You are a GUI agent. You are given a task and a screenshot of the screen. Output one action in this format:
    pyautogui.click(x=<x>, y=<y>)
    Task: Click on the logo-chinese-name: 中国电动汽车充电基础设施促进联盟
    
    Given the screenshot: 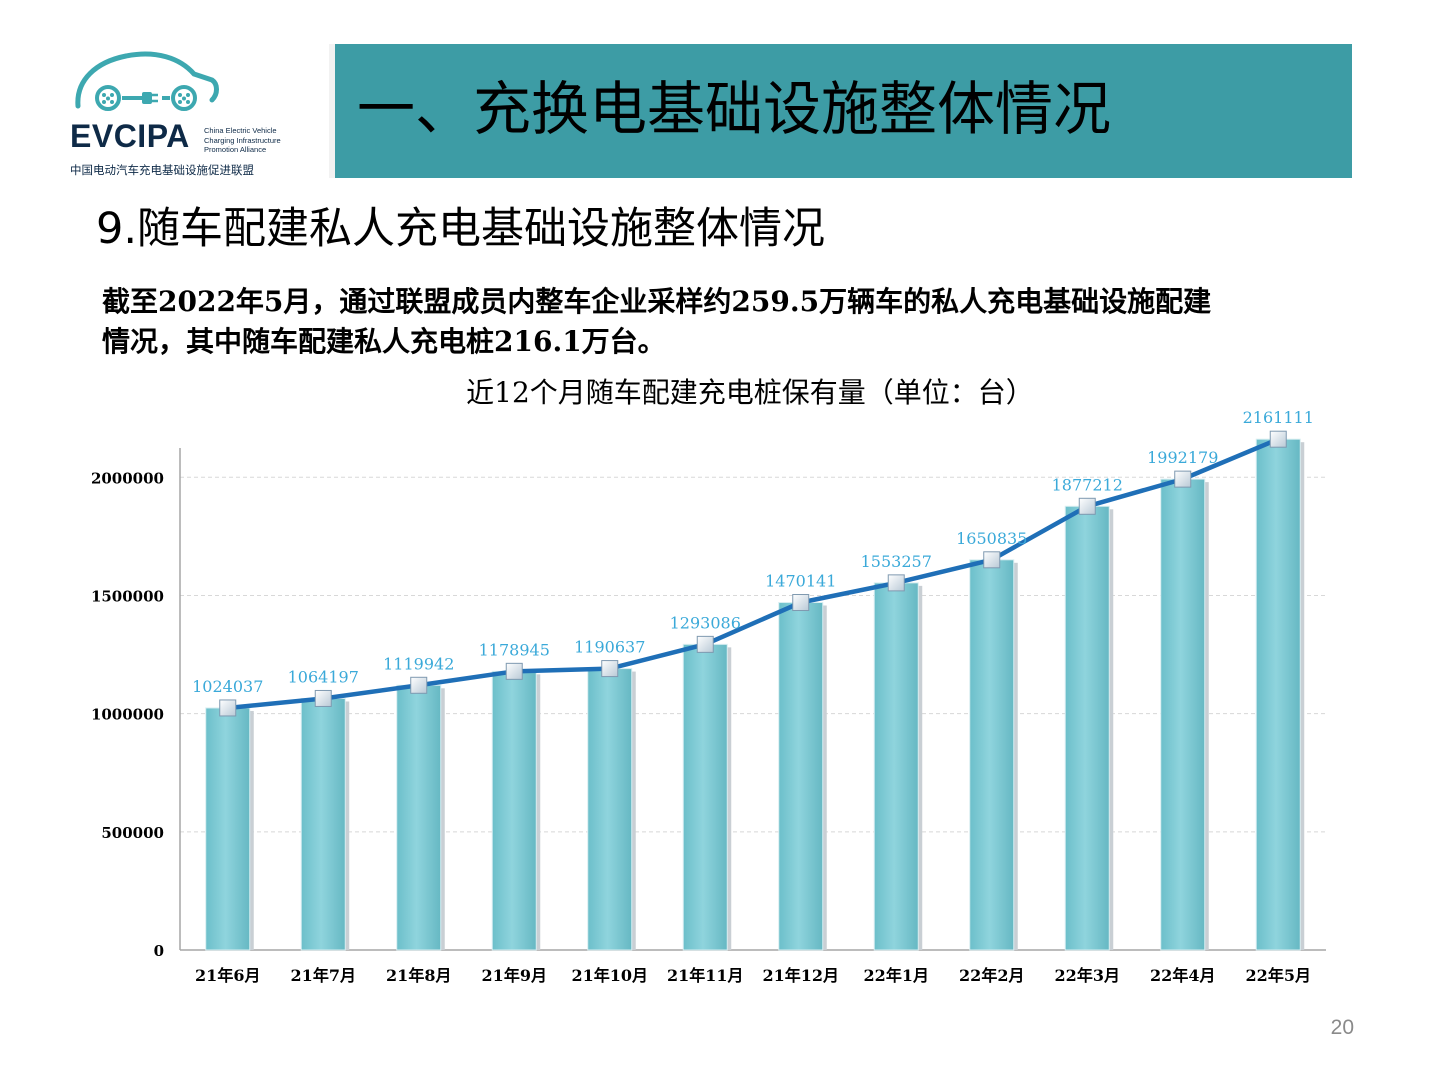 What is the action you would take?
    pyautogui.click(x=162, y=170)
    